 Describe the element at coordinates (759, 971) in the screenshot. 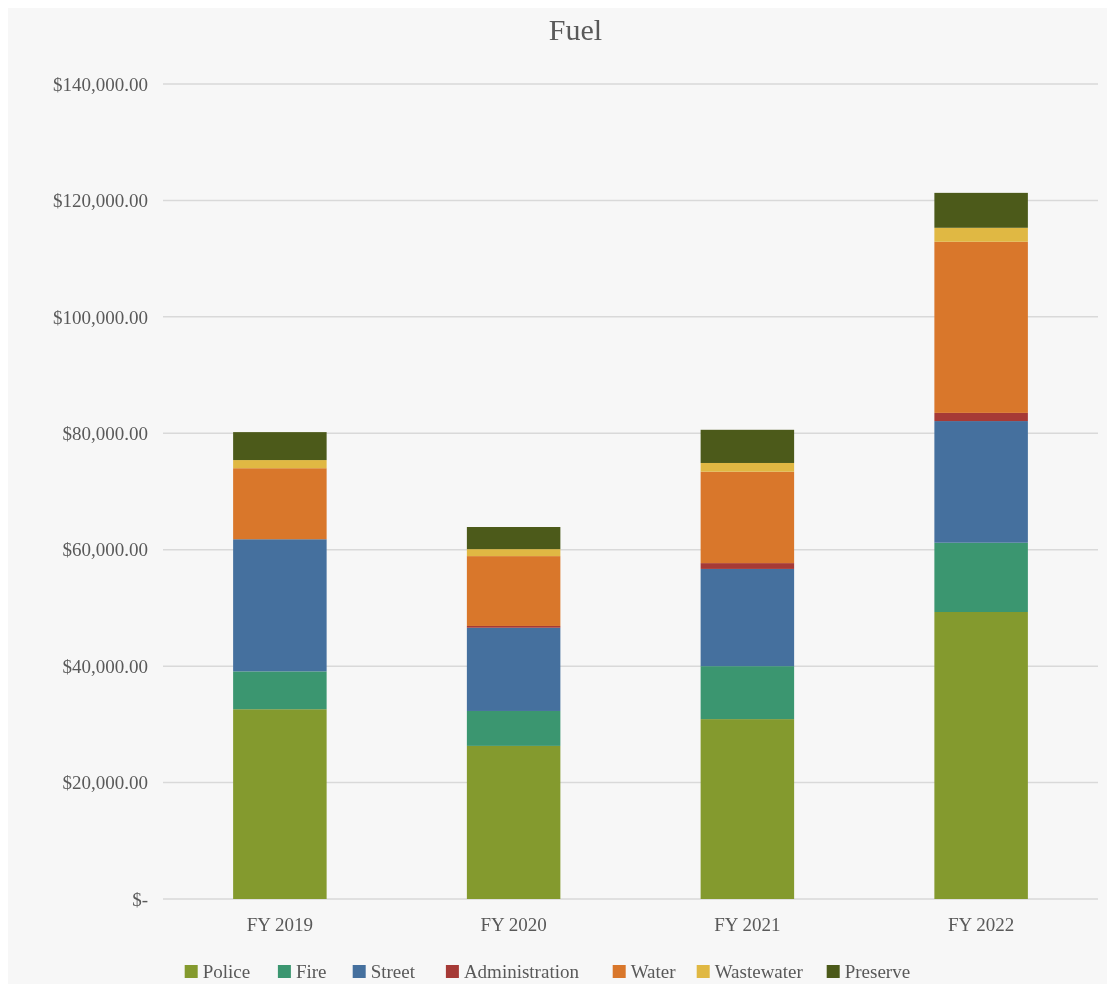

I see `legend-label: Wastewater` at that location.